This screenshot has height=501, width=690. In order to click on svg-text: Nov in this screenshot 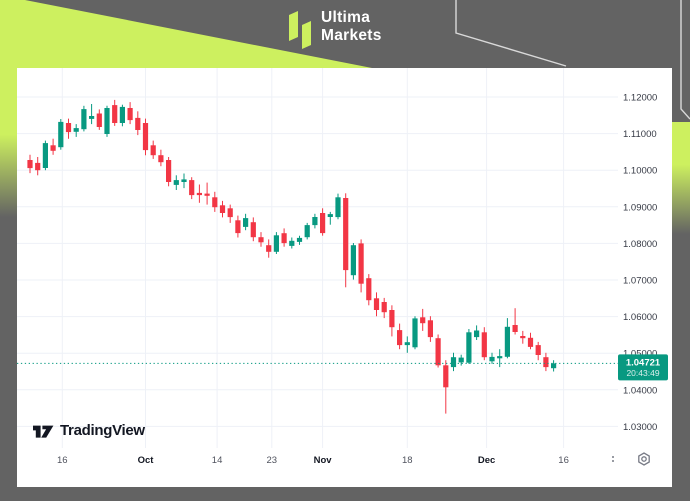, I will do `click(323, 460)`.